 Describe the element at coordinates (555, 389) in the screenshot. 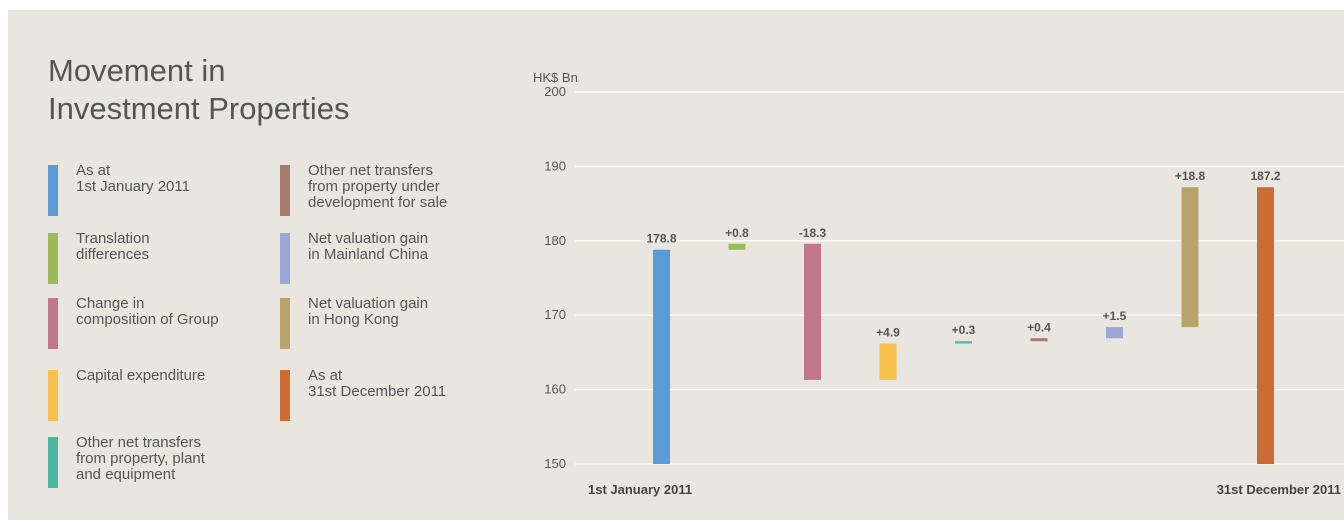

I see `y-tick-label: 160` at that location.